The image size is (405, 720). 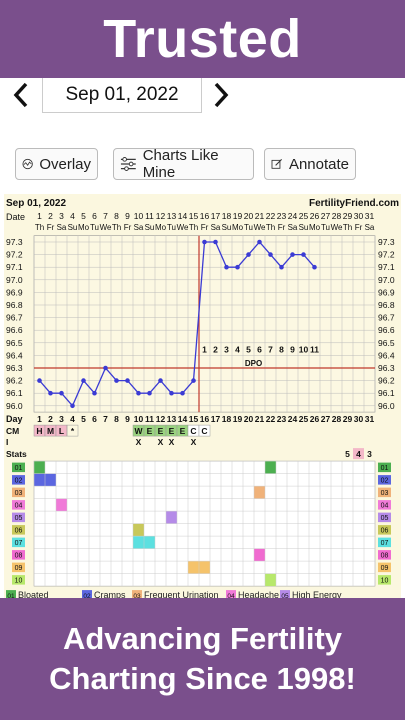 I want to click on date-display: Sep 01, 2022, so click(x=122, y=95).